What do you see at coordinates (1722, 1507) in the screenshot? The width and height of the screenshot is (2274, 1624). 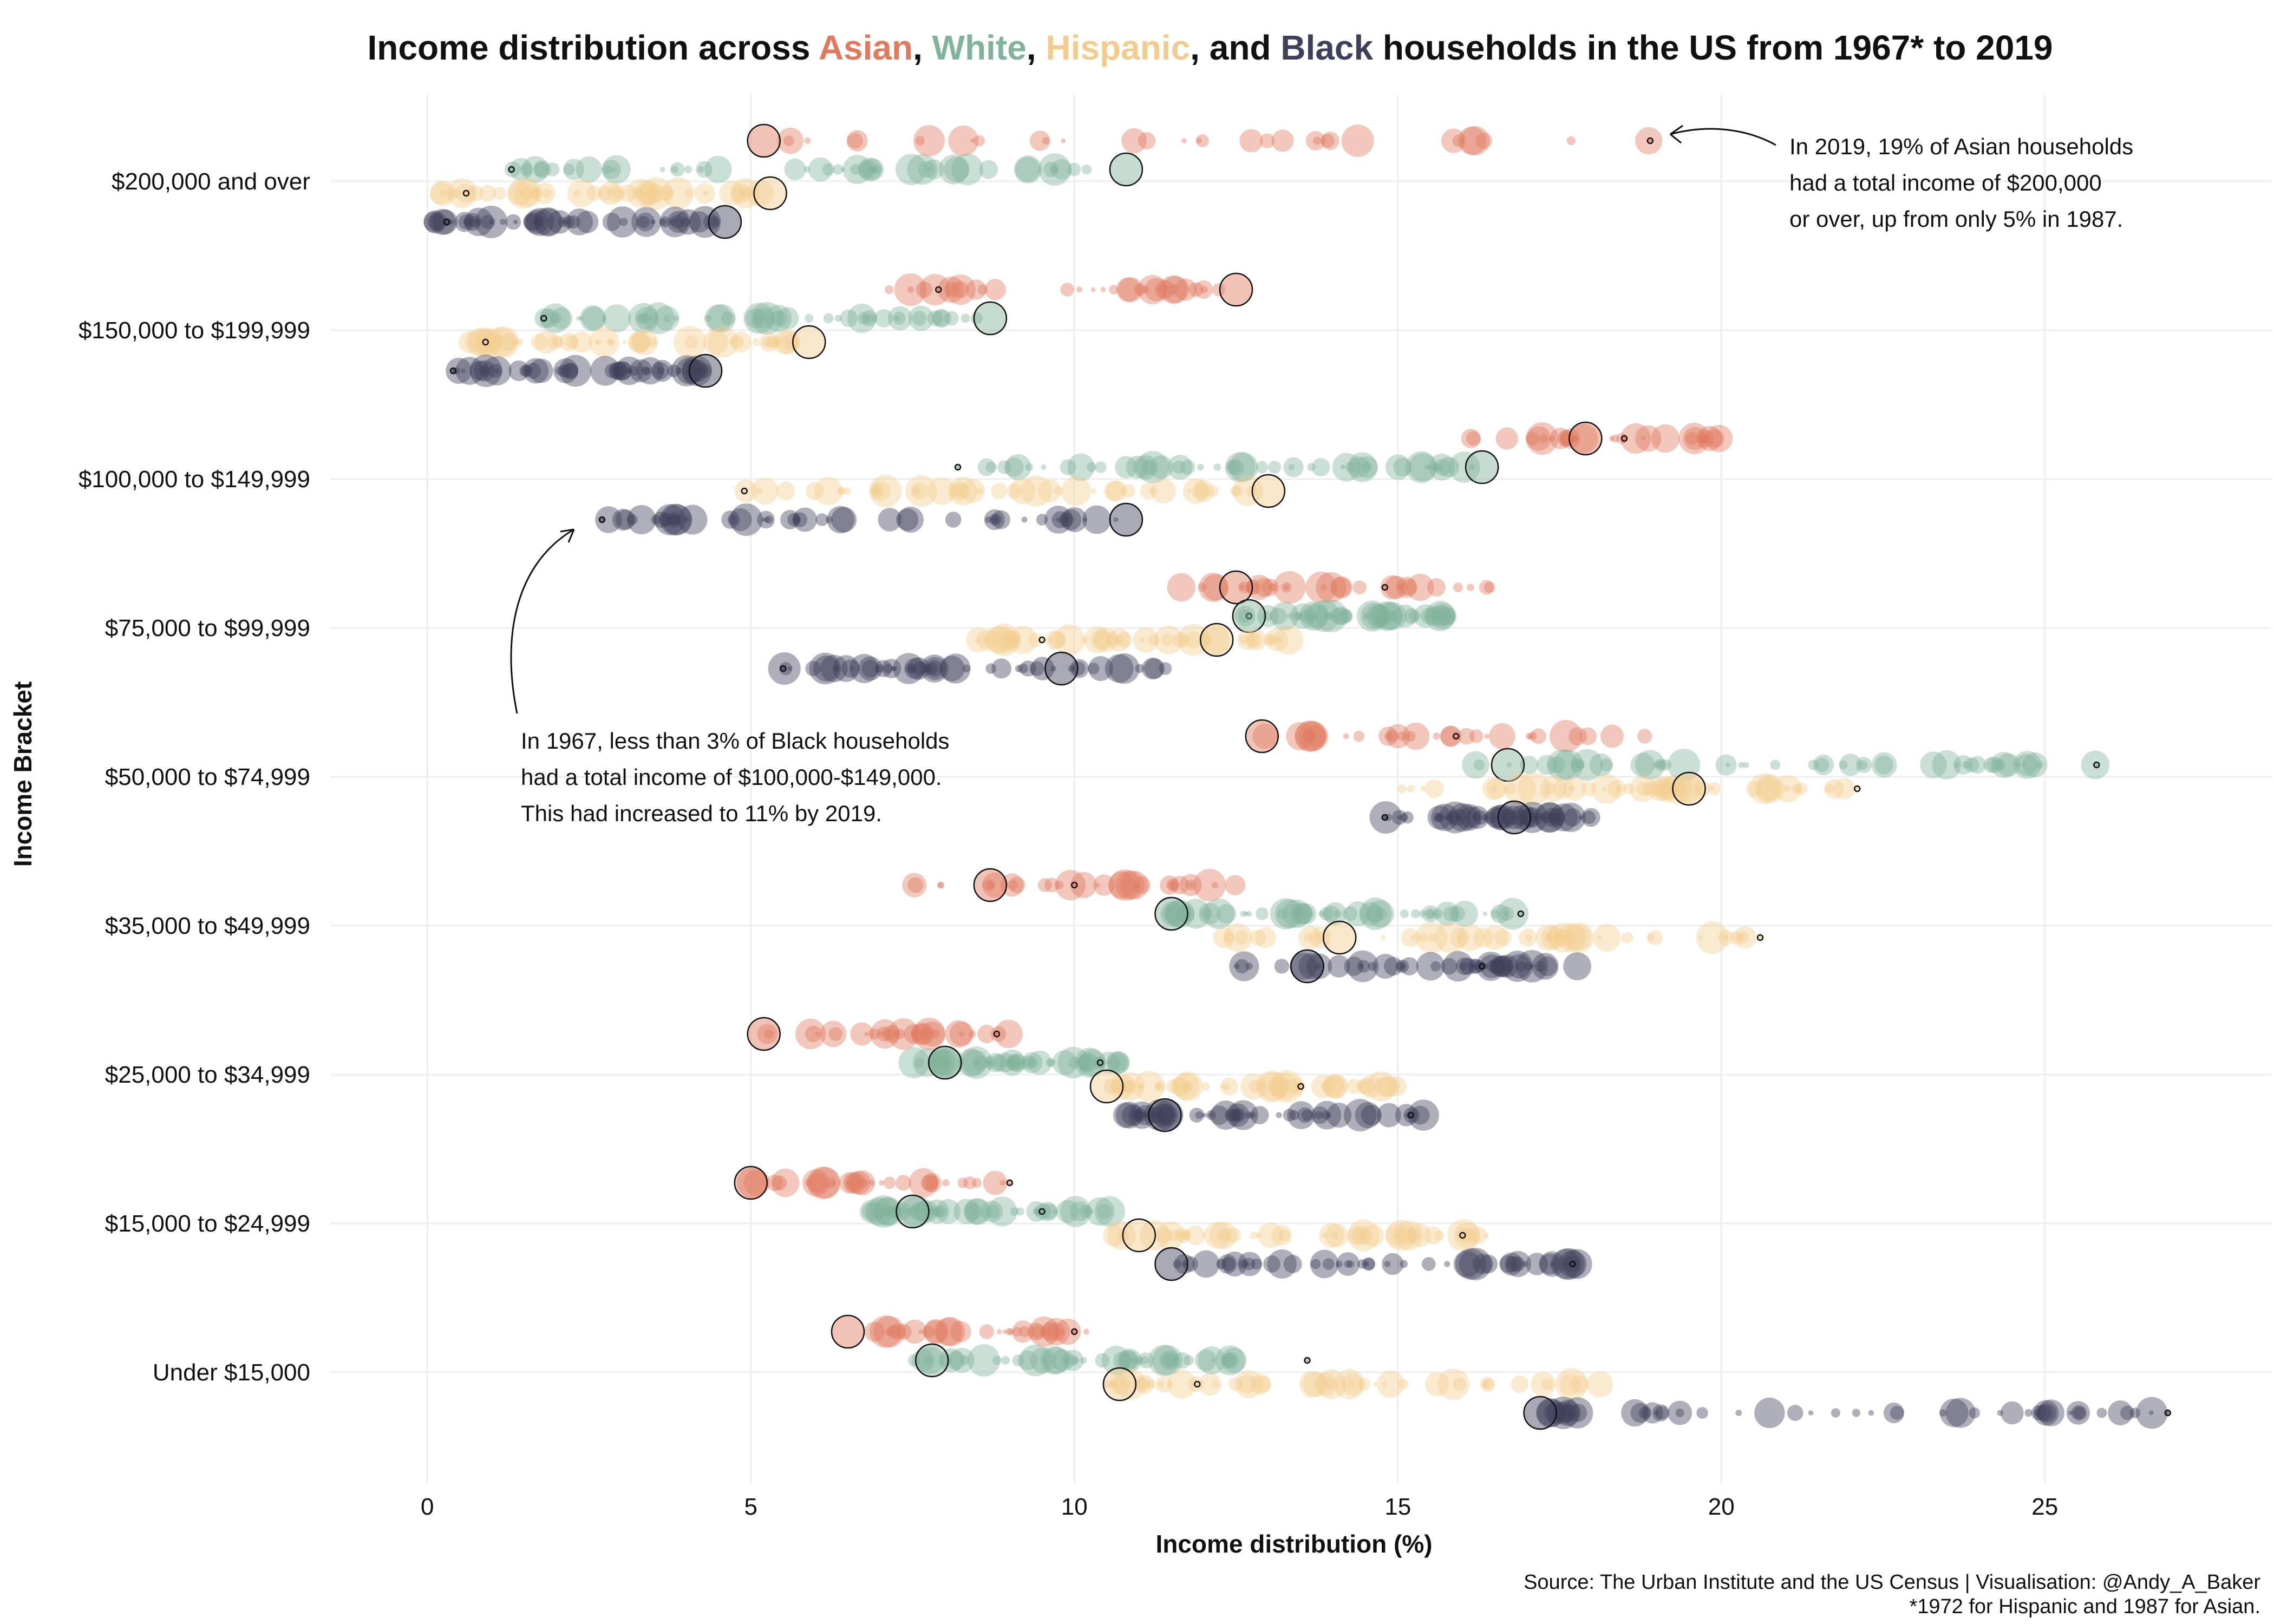 I see `x-tick-label: 20` at bounding box center [1722, 1507].